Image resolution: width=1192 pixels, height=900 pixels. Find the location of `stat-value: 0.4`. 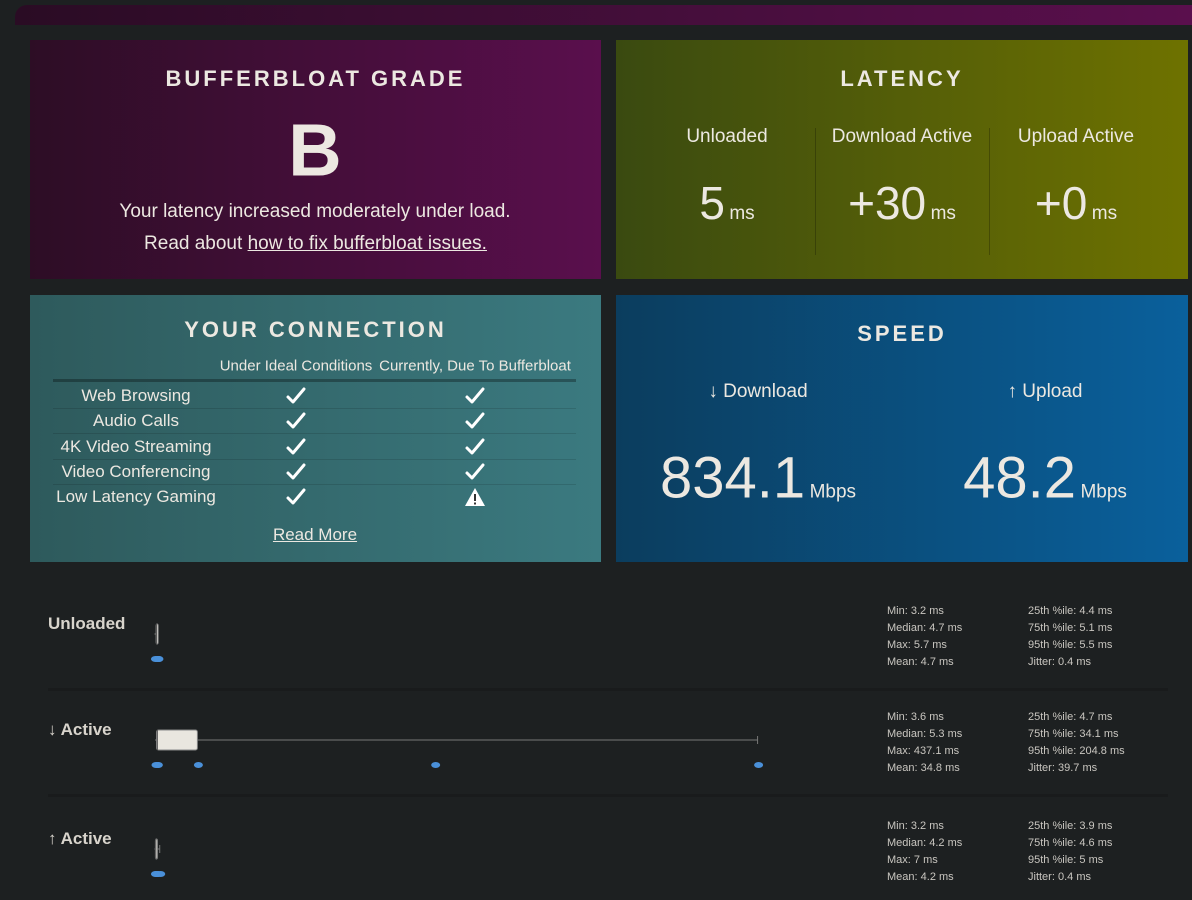

stat-value: 0.4 is located at coordinates (1065, 662).